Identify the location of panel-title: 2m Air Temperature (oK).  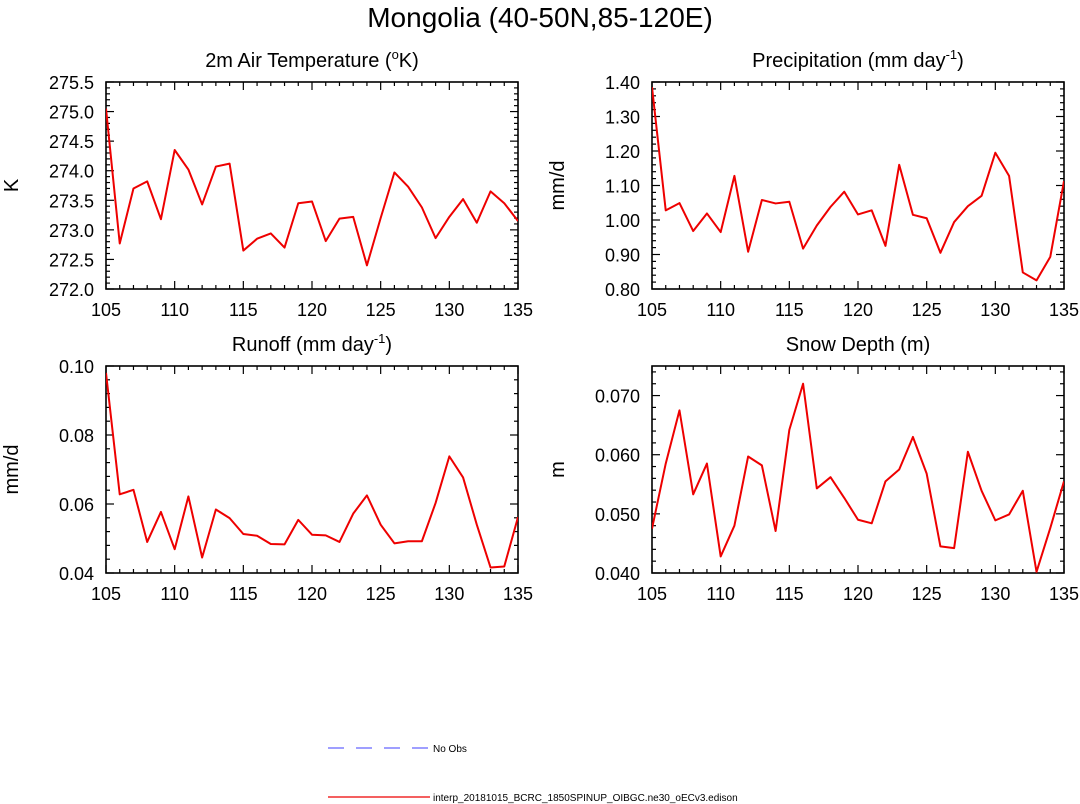
(312, 59).